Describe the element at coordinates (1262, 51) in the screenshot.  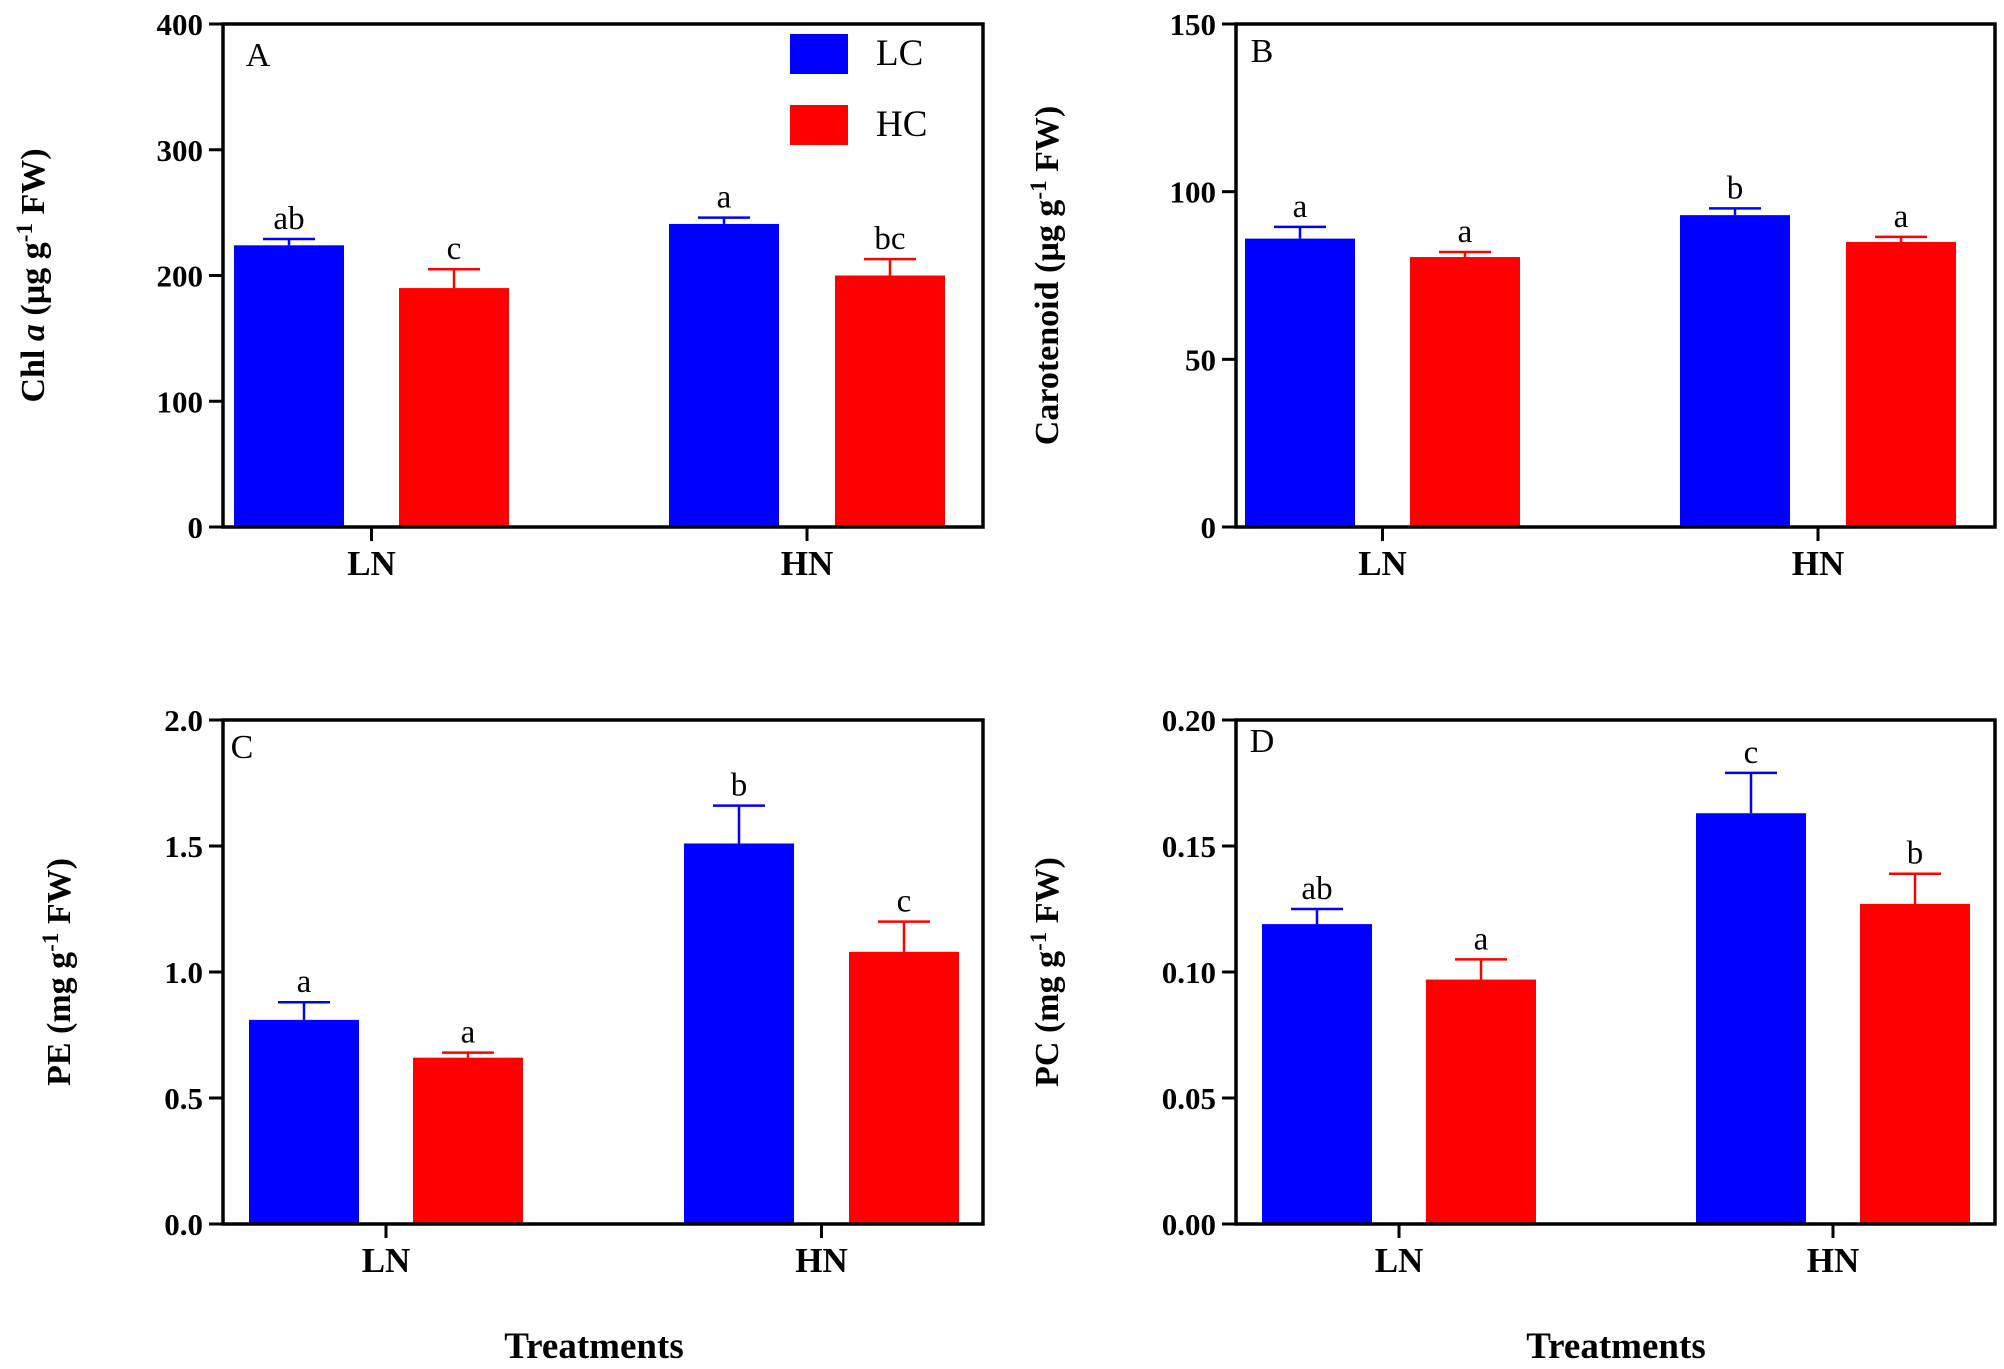
I see `panel-label: B` at that location.